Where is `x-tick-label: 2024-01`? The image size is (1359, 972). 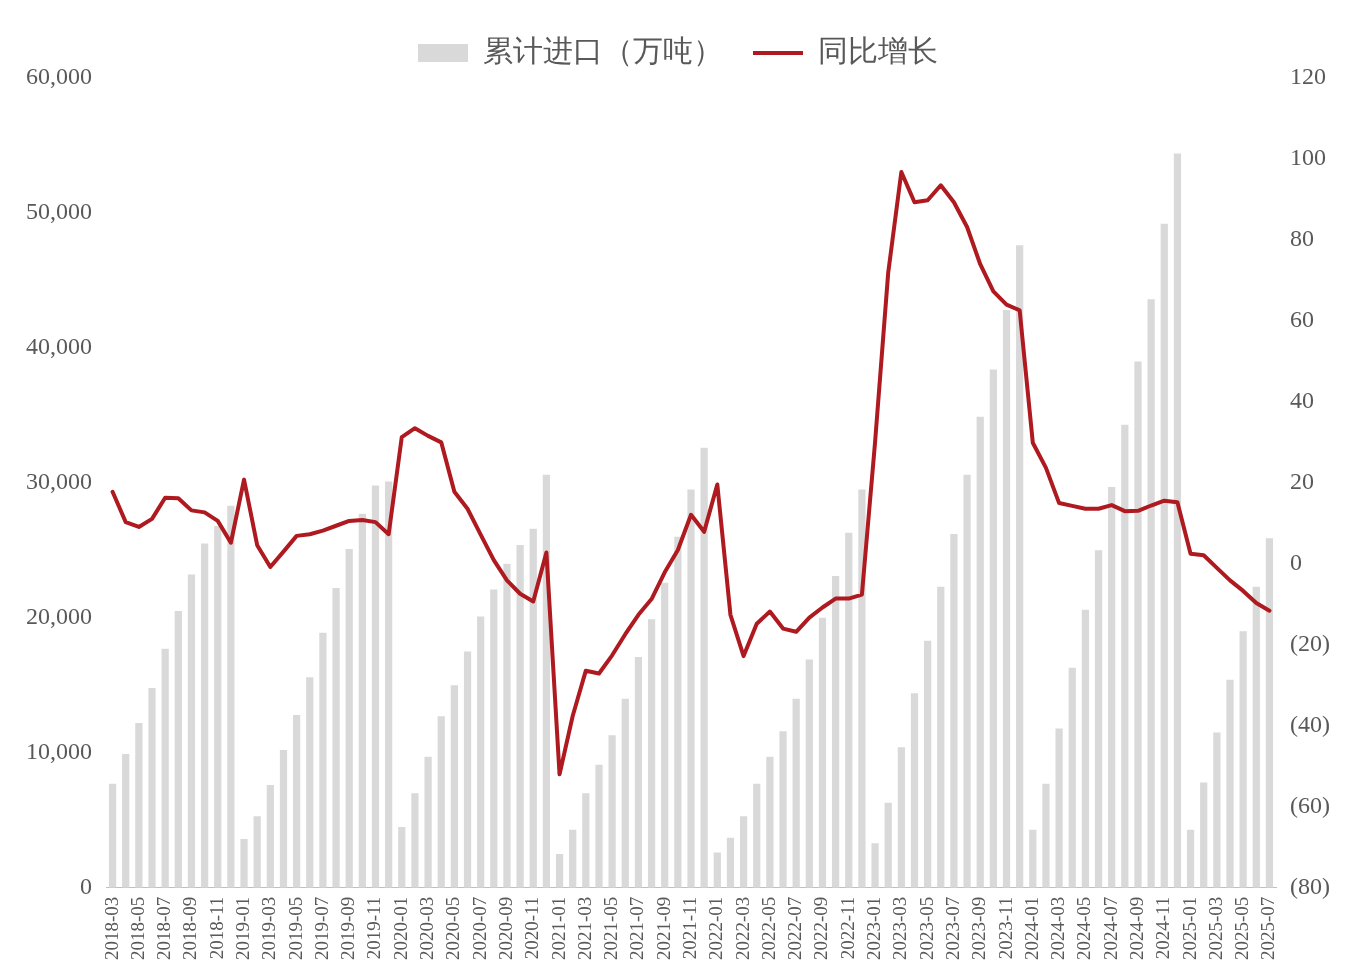 x-tick-label: 2024-01 is located at coordinates (1031, 928).